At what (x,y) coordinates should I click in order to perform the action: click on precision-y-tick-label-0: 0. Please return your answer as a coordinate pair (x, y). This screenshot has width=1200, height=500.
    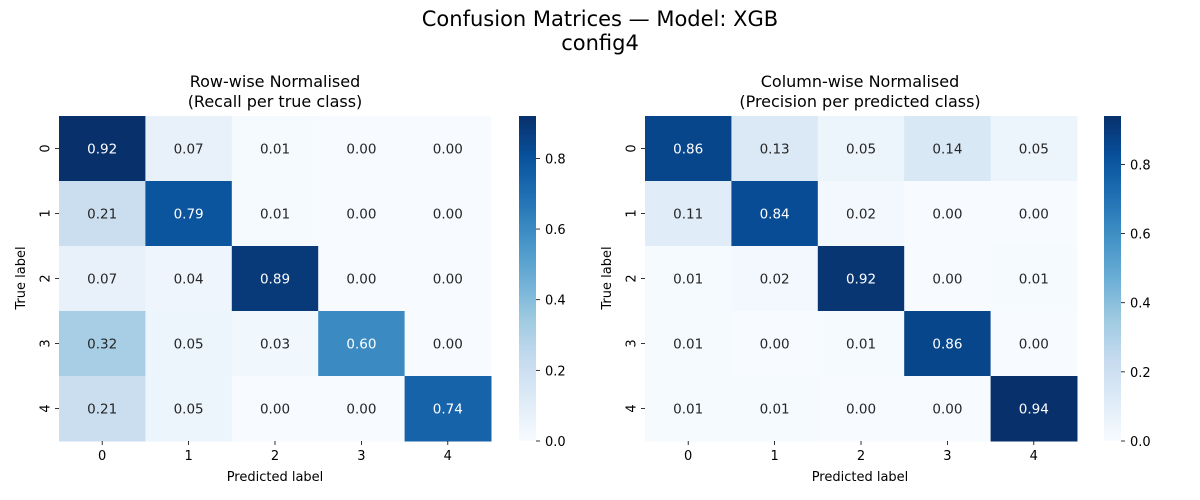
    Looking at the image, I should click on (632, 148).